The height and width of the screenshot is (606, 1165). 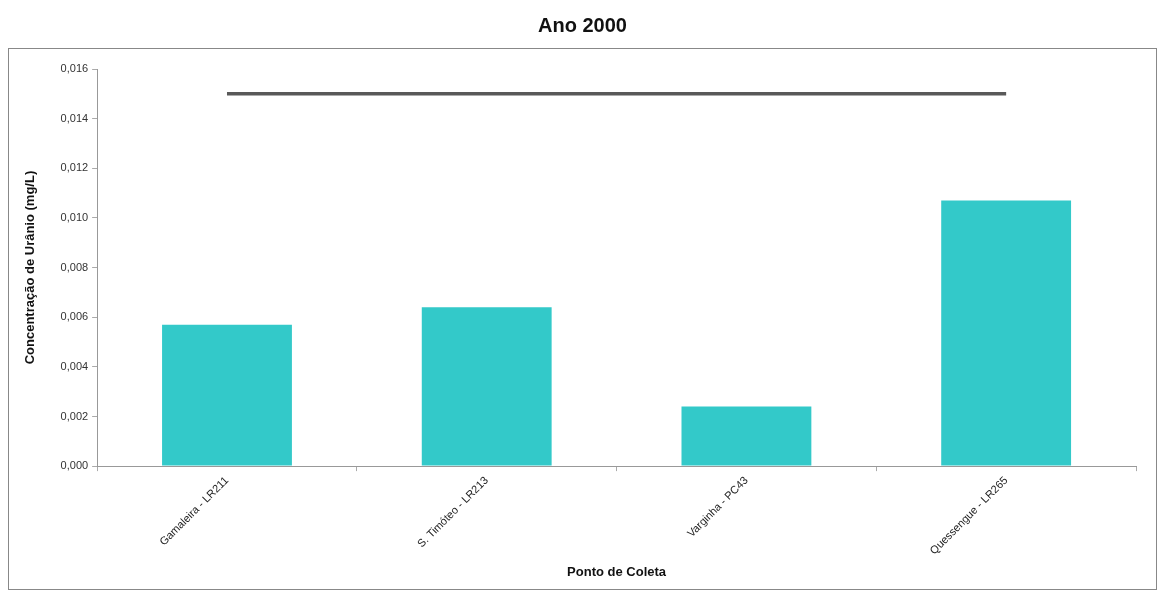 What do you see at coordinates (74, 68) in the screenshot?
I see `y-tick-label: 0,016` at bounding box center [74, 68].